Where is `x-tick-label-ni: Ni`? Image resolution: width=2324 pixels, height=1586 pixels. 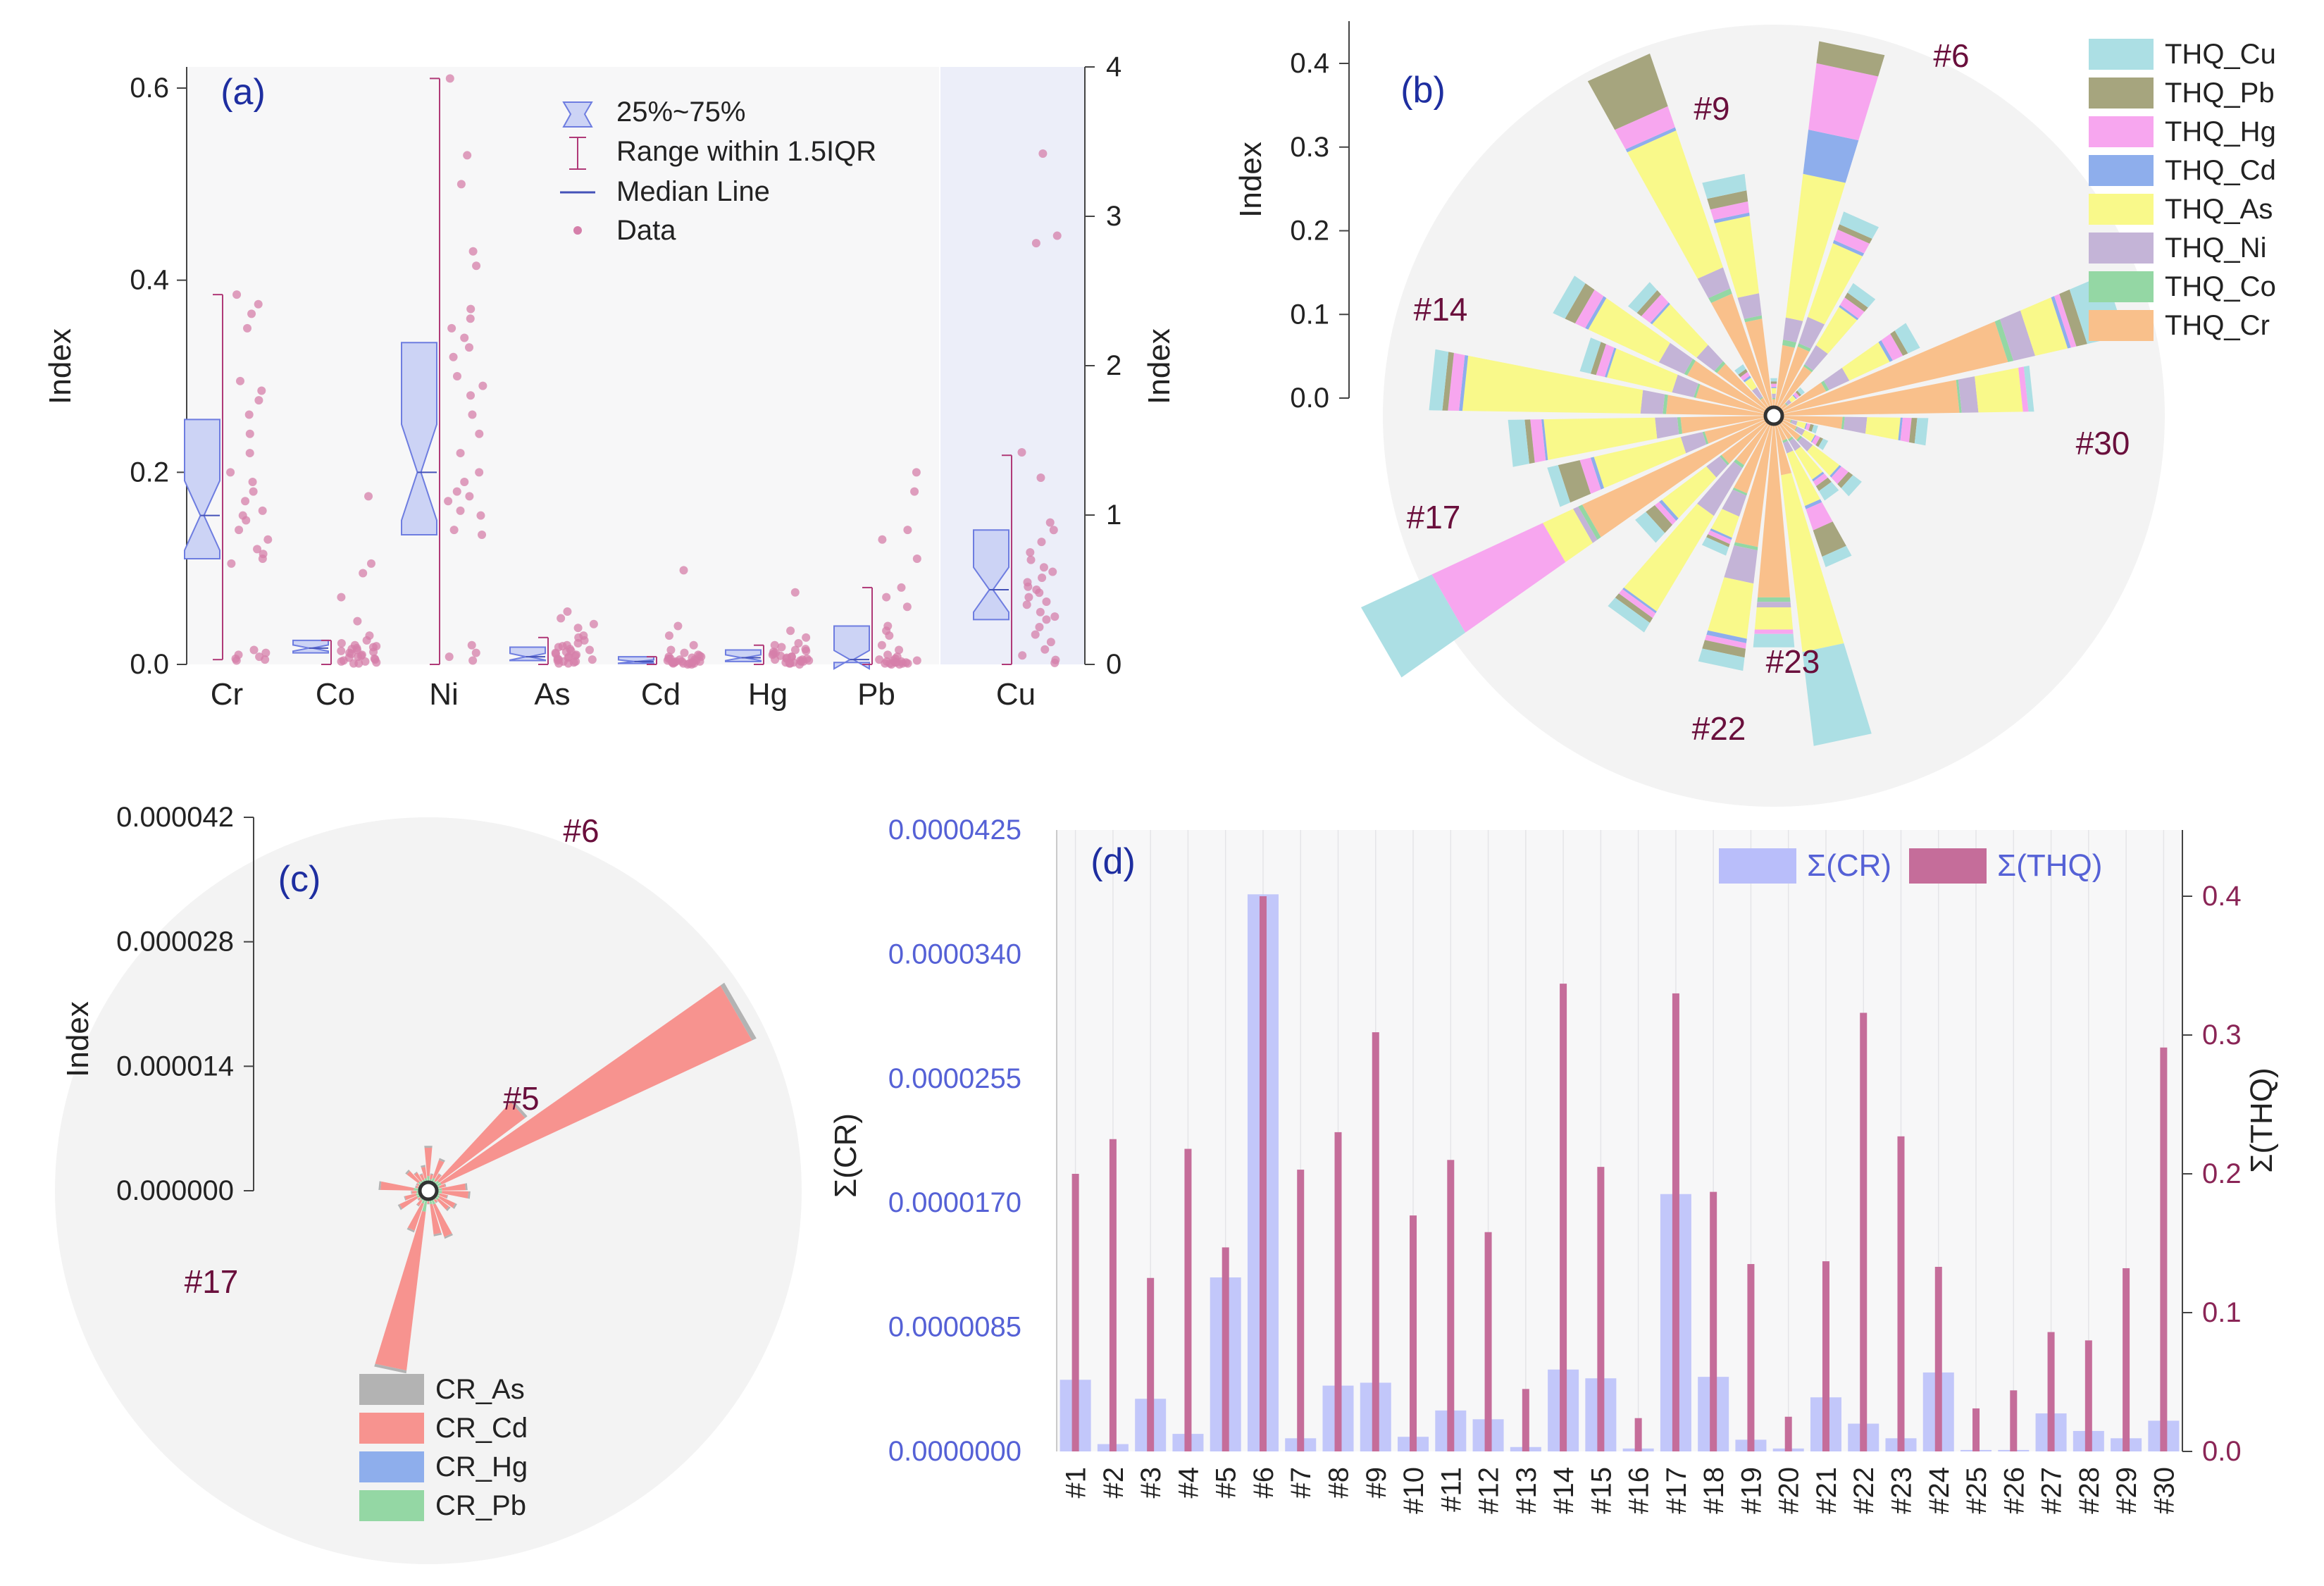
x-tick-label-ni: Ni is located at coordinates (444, 694).